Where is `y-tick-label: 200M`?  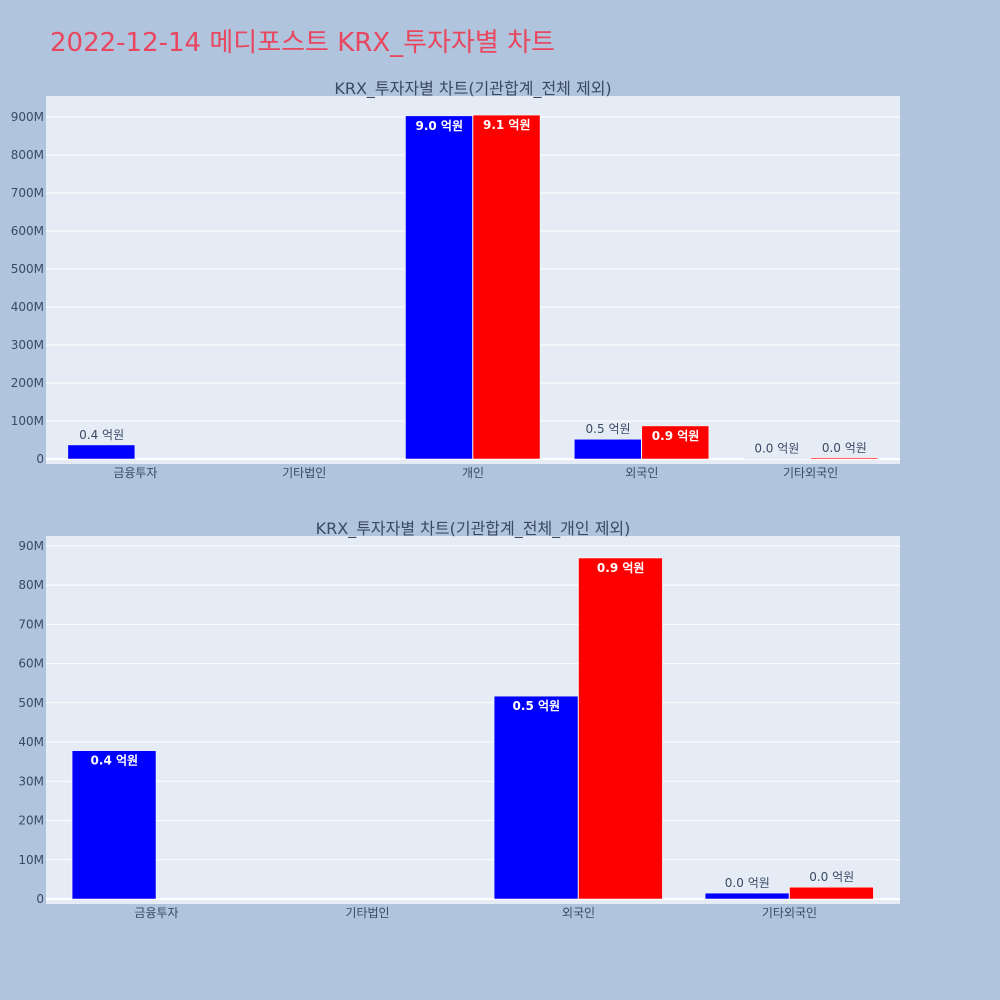
y-tick-label: 200M is located at coordinates (27, 383).